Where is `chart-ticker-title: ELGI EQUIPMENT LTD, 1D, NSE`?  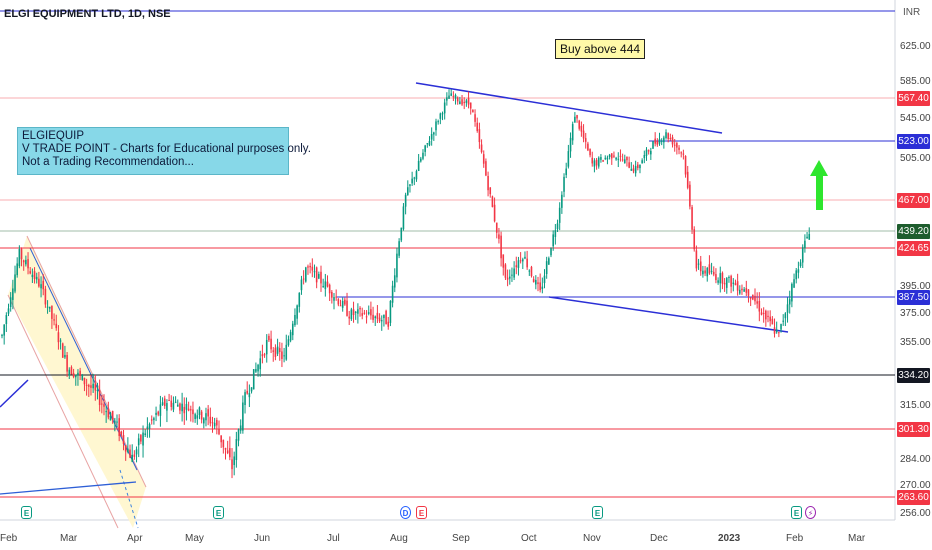 chart-ticker-title: ELGI EQUIPMENT LTD, 1D, NSE is located at coordinates (87, 14).